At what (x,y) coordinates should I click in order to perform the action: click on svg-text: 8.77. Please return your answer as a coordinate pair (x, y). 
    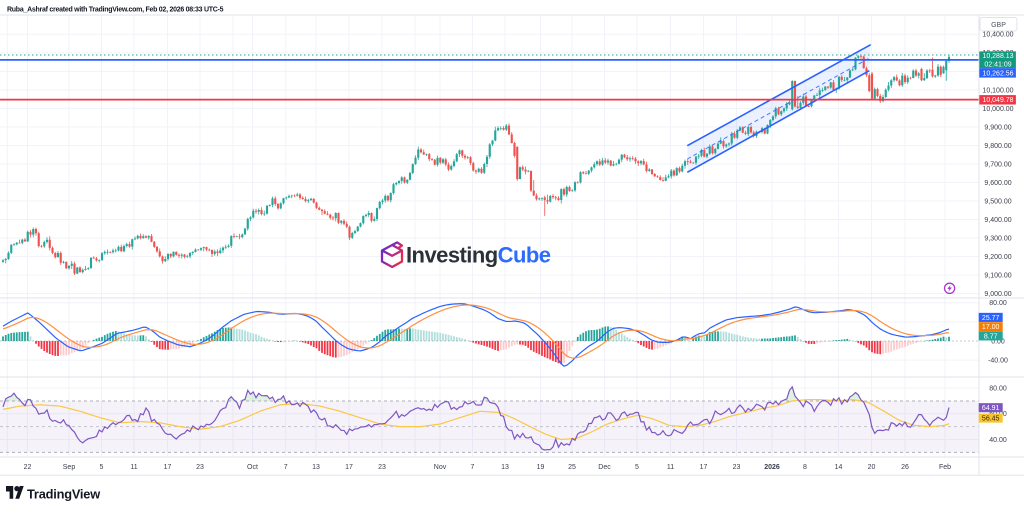
    Looking at the image, I should click on (991, 336).